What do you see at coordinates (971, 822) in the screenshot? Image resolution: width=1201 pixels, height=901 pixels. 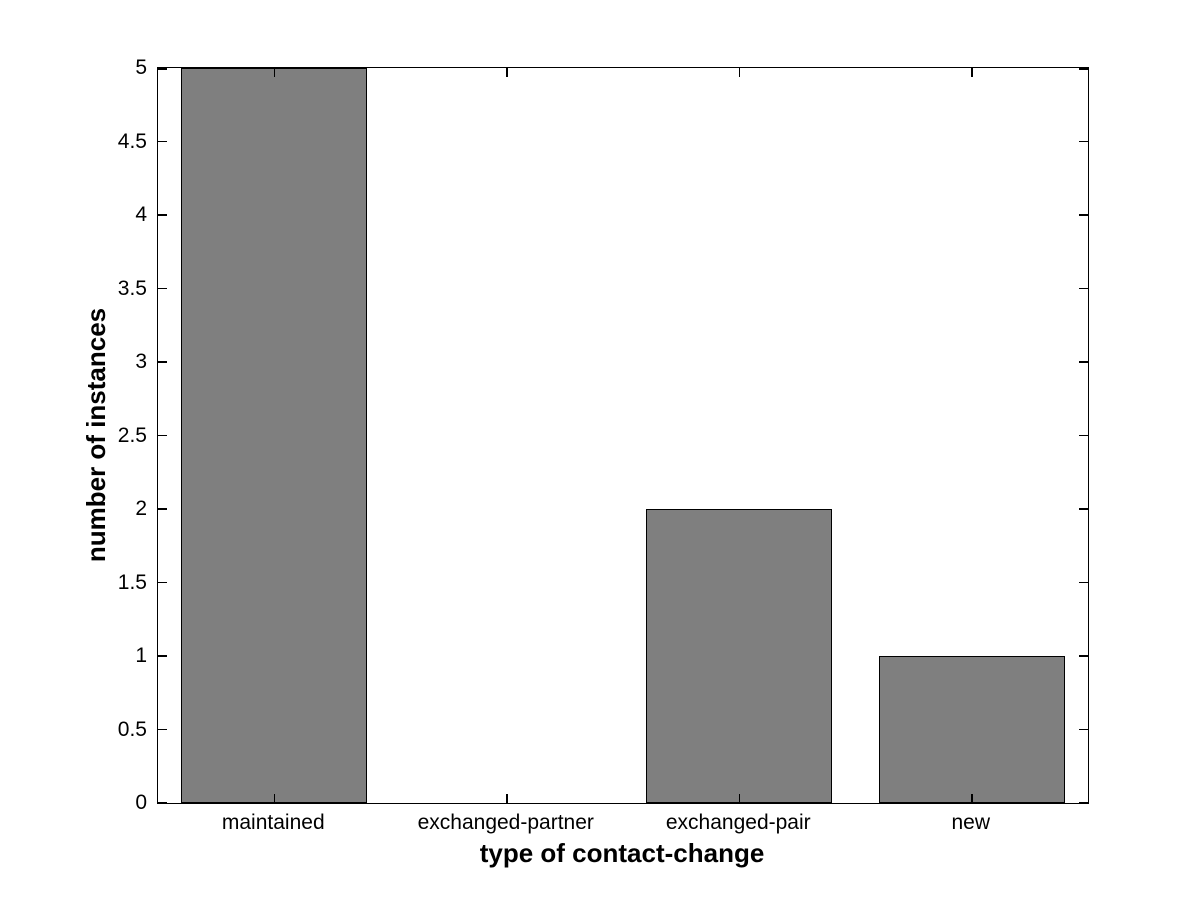 I see `x-tick-label: new` at bounding box center [971, 822].